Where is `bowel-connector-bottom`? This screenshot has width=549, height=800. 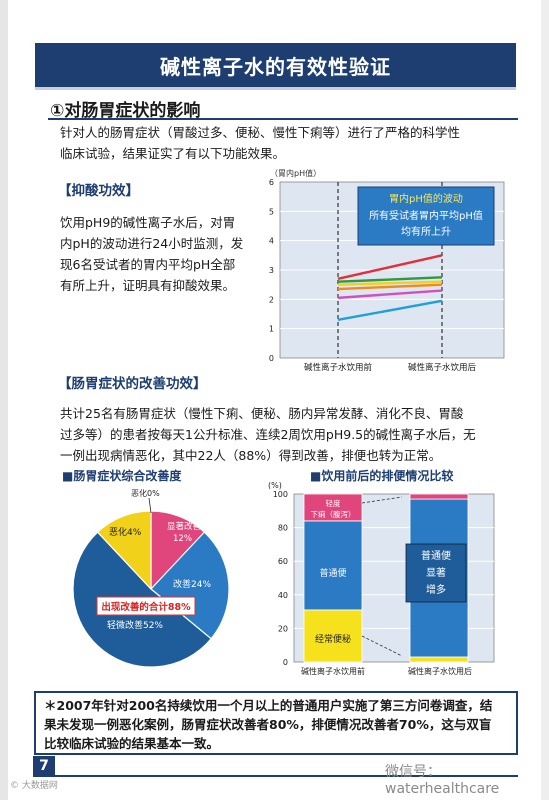 bowel-connector-bottom is located at coordinates (382, 646).